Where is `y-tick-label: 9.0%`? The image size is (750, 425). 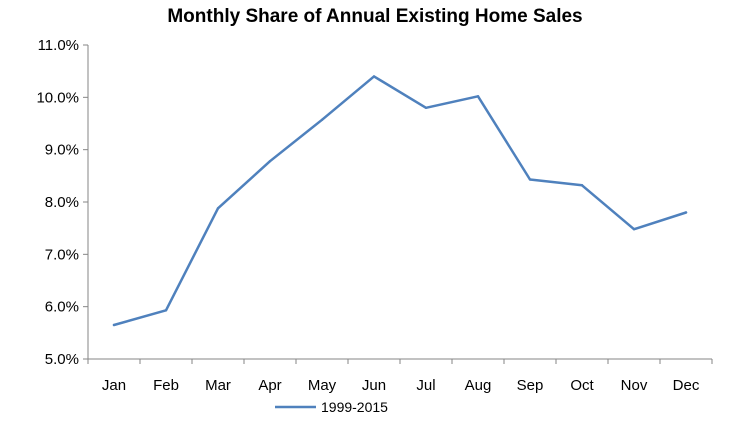
y-tick-label: 9.0% is located at coordinates (62, 150).